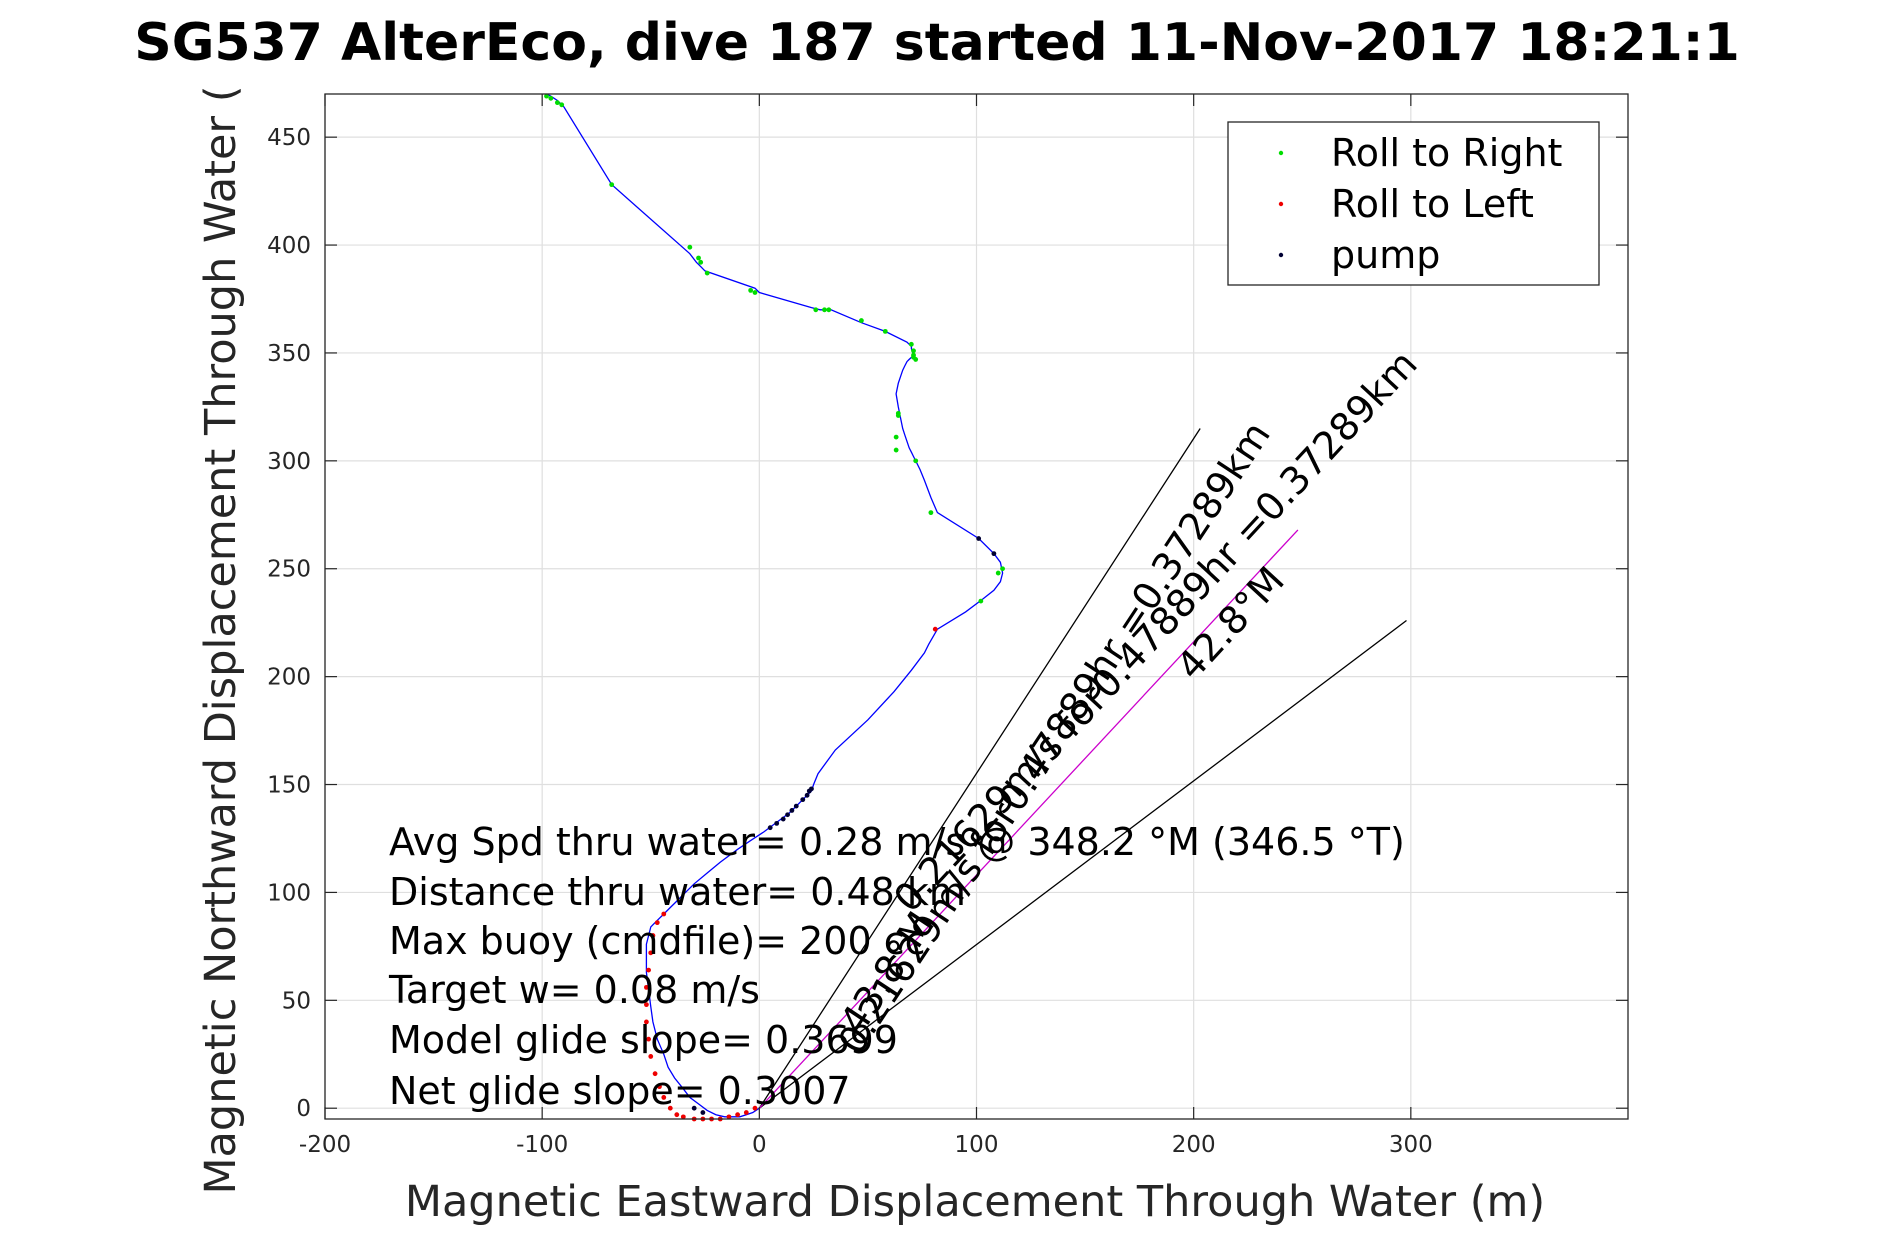  What do you see at coordinates (289, 570) in the screenshot?
I see `y-tick-label: 250` at bounding box center [289, 570].